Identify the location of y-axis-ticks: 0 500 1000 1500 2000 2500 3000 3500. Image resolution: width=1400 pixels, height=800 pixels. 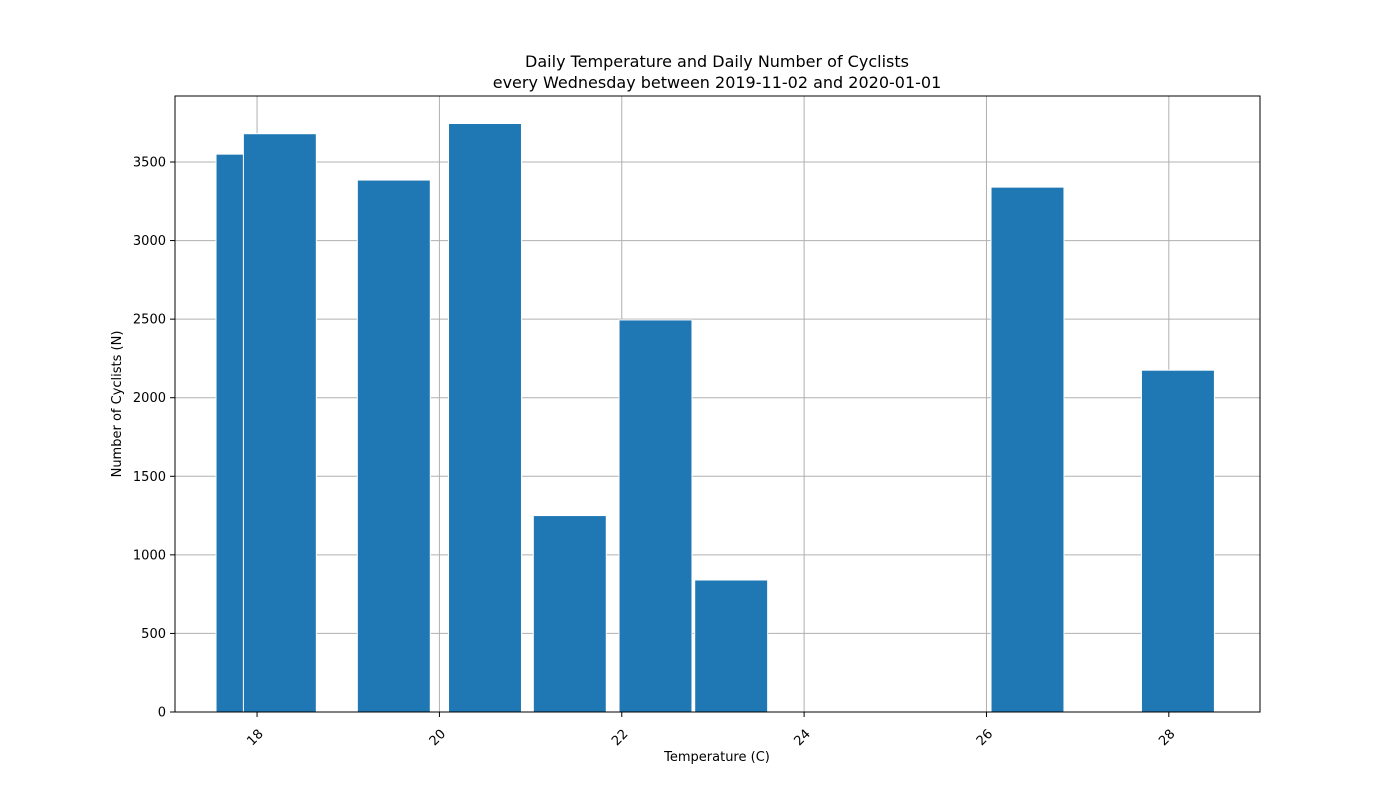
(154, 438).